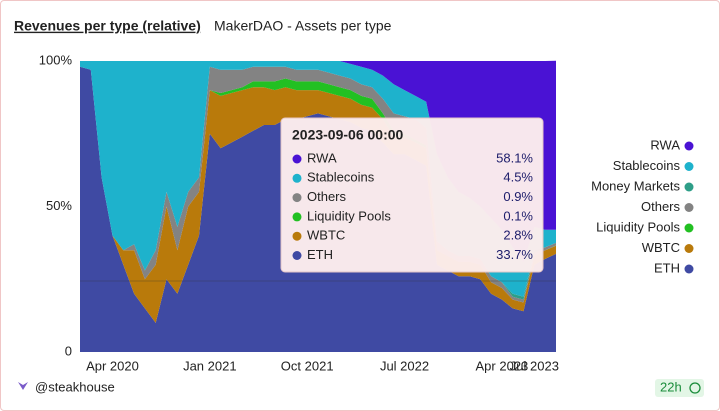 The image size is (720, 411). What do you see at coordinates (322, 157) in the screenshot?
I see `tooltip-name: RWA` at bounding box center [322, 157].